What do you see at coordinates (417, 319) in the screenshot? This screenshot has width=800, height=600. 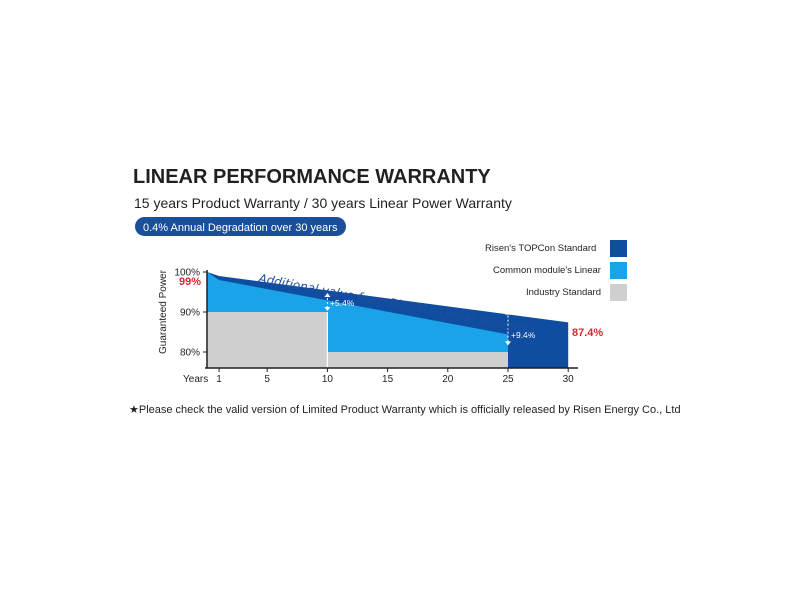 I see `chart-markers` at bounding box center [417, 319].